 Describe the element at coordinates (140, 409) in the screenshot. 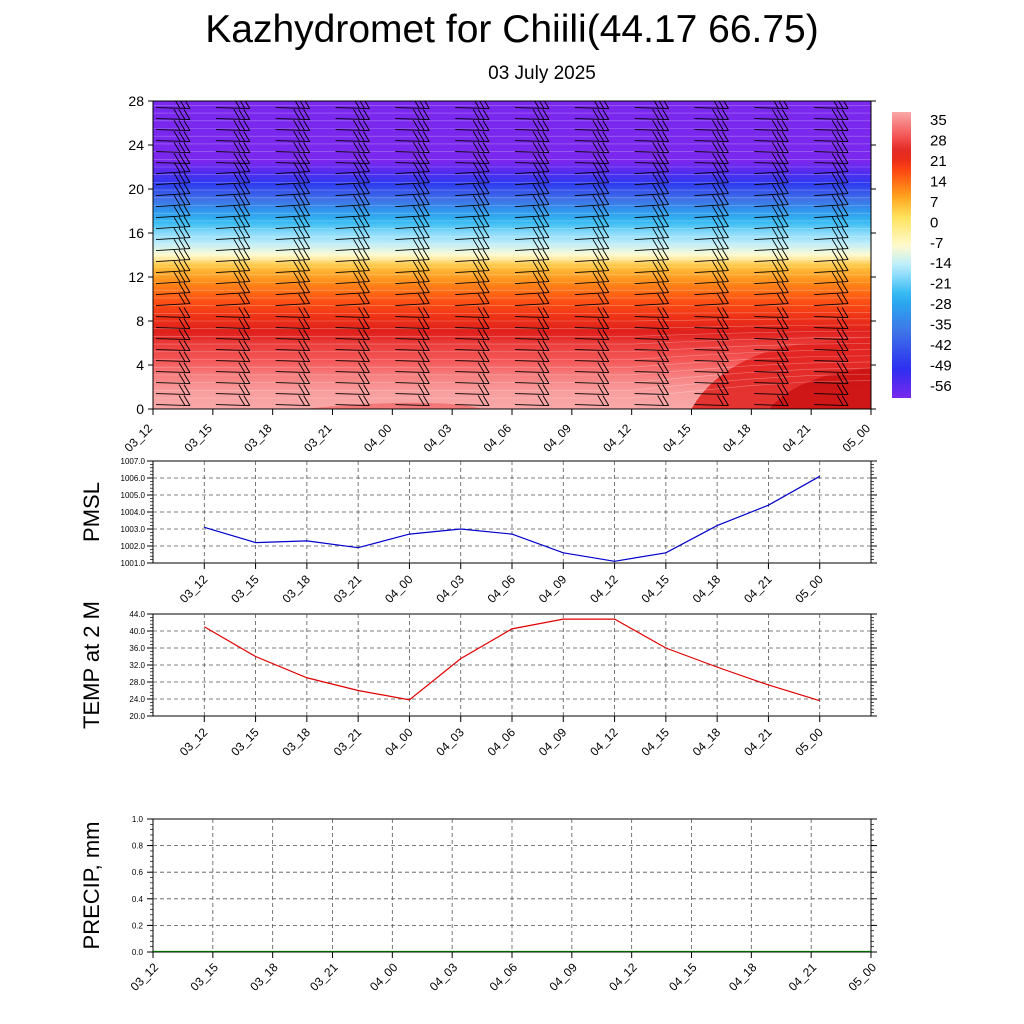

I see `heatmap-y-tick-label: 0` at that location.